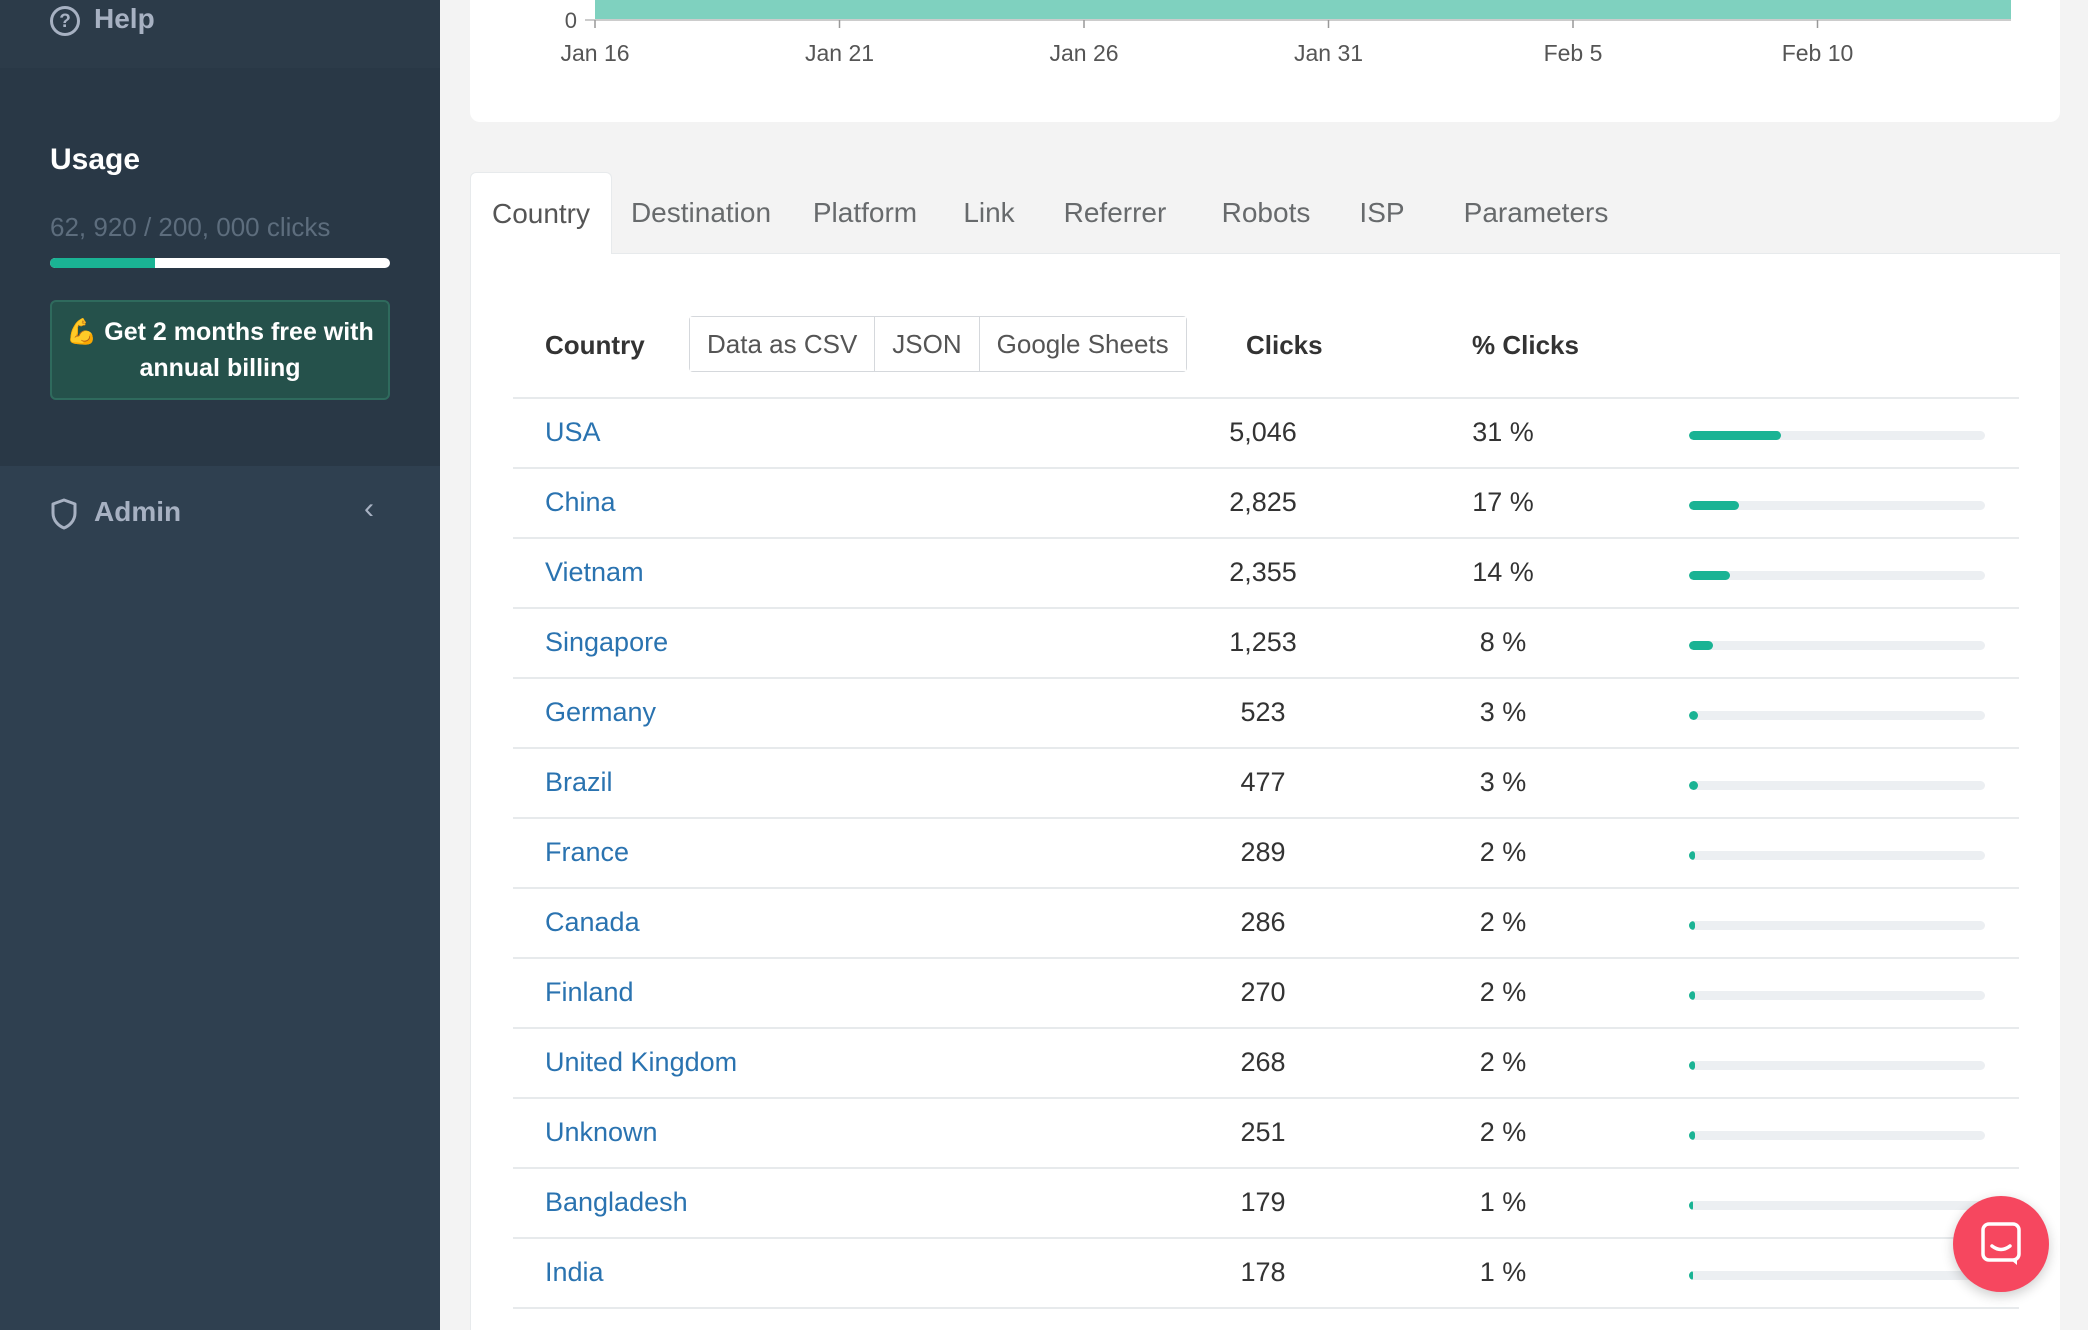 The width and height of the screenshot is (2088, 1330). Describe the element at coordinates (1382, 212) in the screenshot. I see `tab-isp: ISP` at that location.